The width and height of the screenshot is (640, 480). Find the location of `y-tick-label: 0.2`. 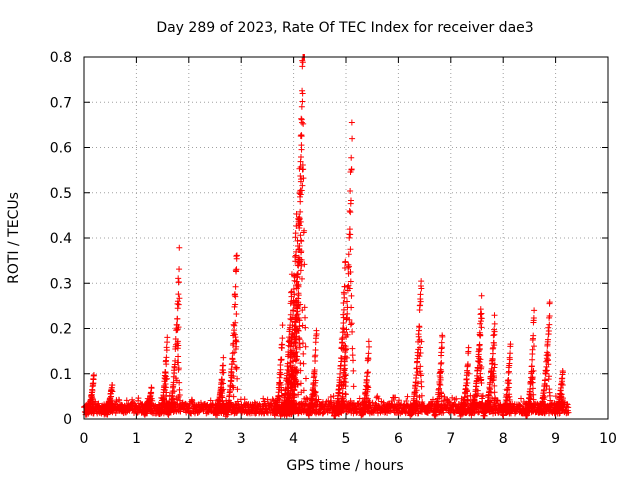

y-tick-label: 0.2 is located at coordinates (61, 330).